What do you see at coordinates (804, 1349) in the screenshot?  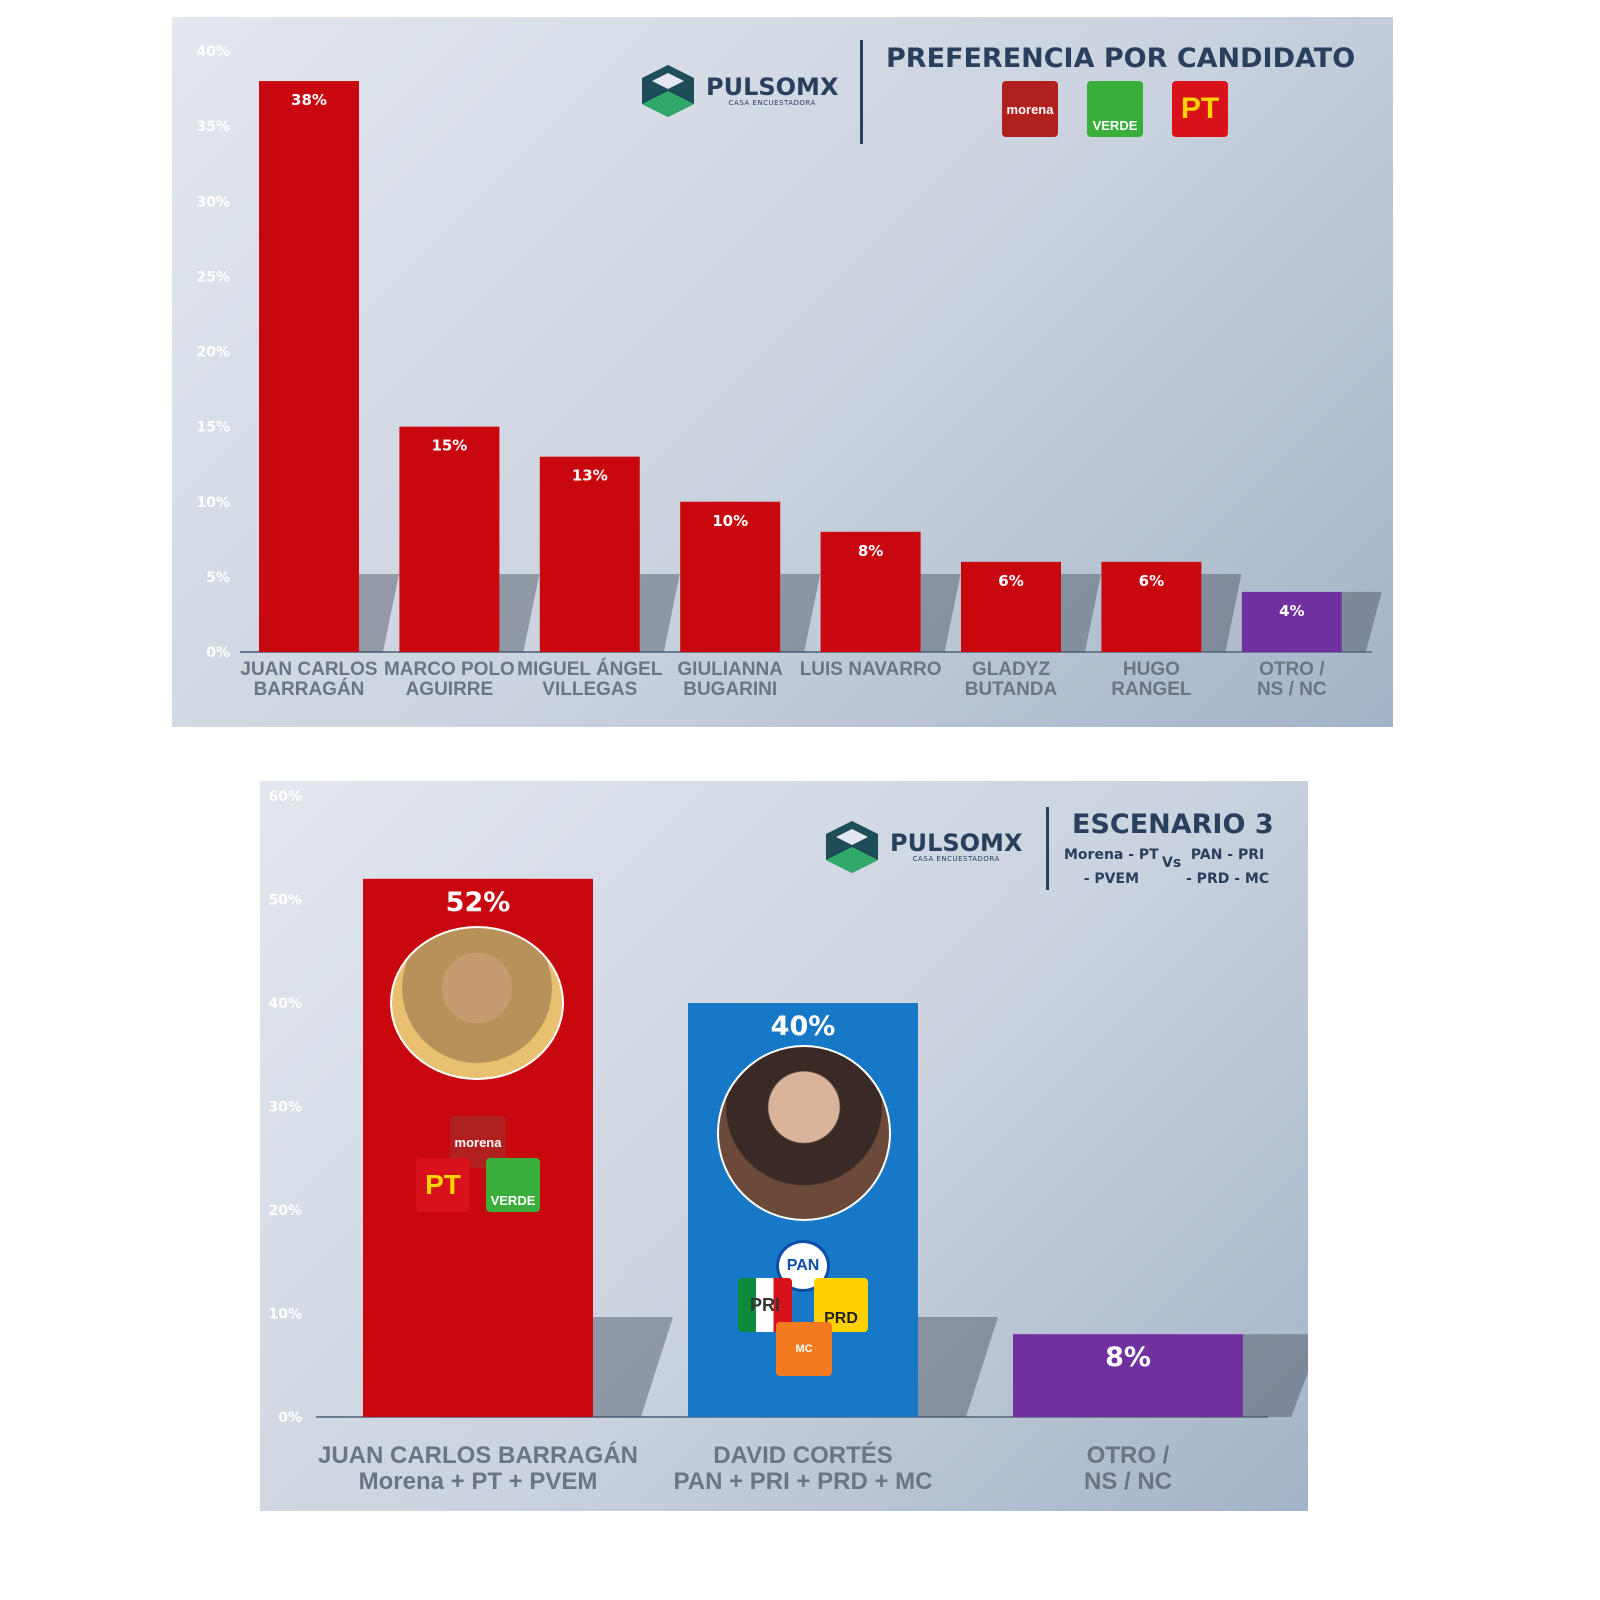 I see `mc-logo: MC` at bounding box center [804, 1349].